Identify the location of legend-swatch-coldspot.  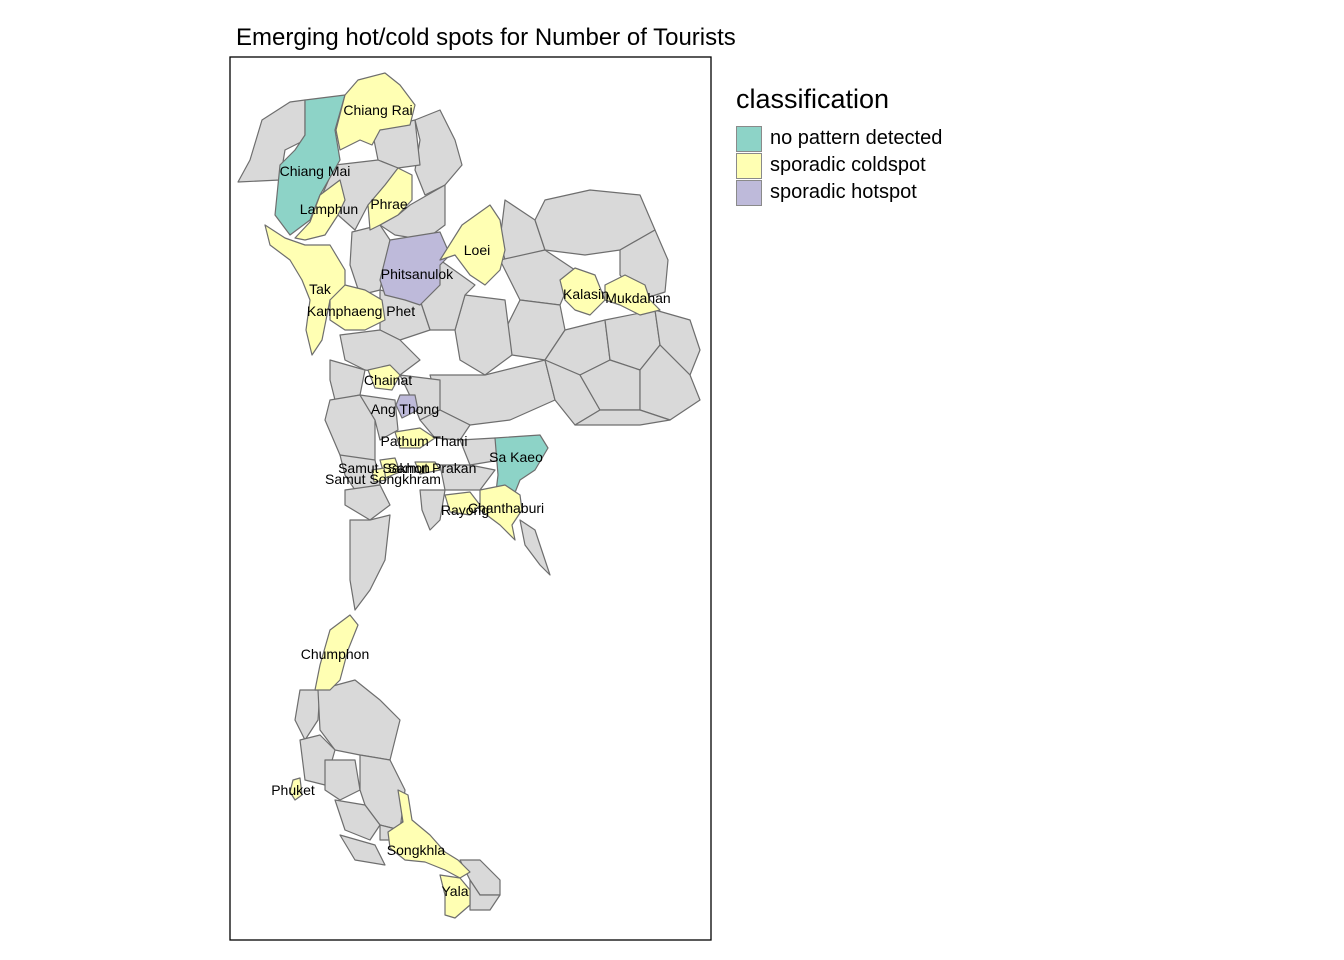
(749, 165).